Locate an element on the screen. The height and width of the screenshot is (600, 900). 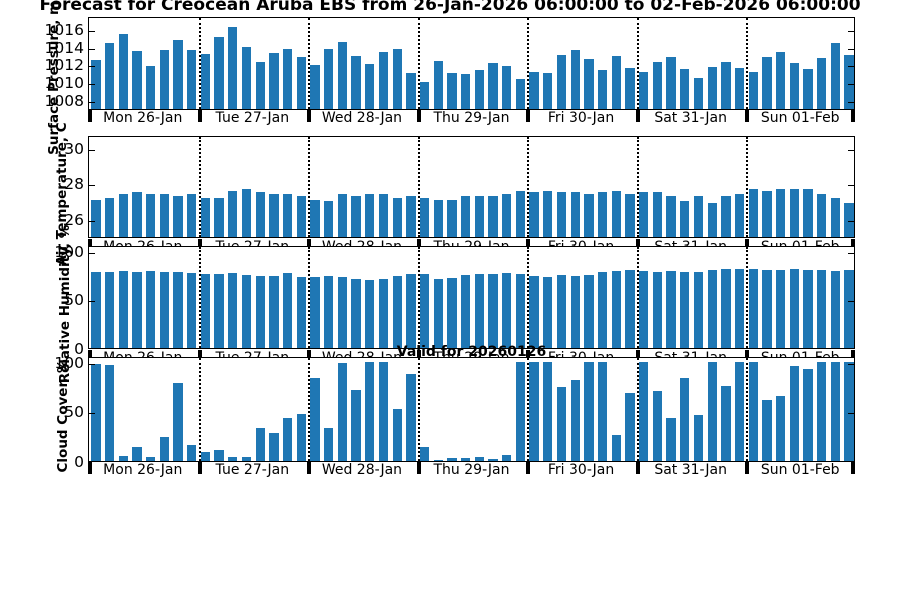
plot-area-cloud-cover is located at coordinates (471, 409).